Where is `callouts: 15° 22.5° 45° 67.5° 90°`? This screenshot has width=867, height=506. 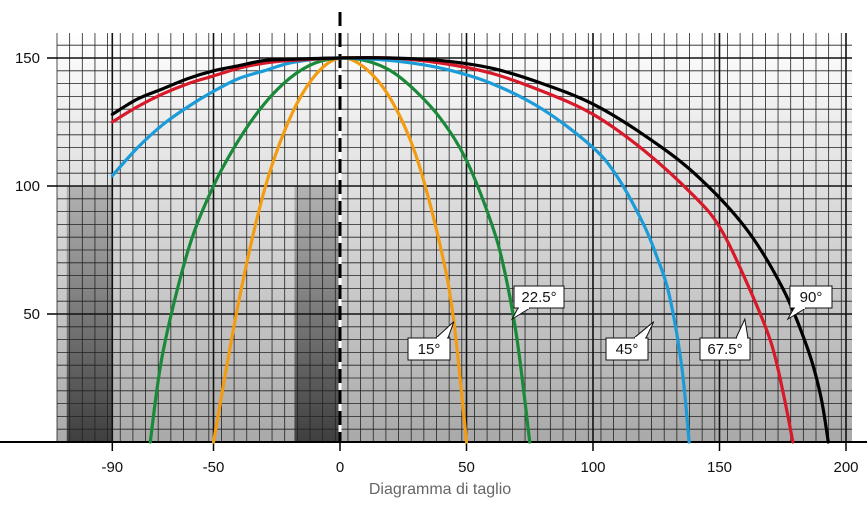 callouts: 15° 22.5° 45° 67.5° 90° is located at coordinates (620, 323).